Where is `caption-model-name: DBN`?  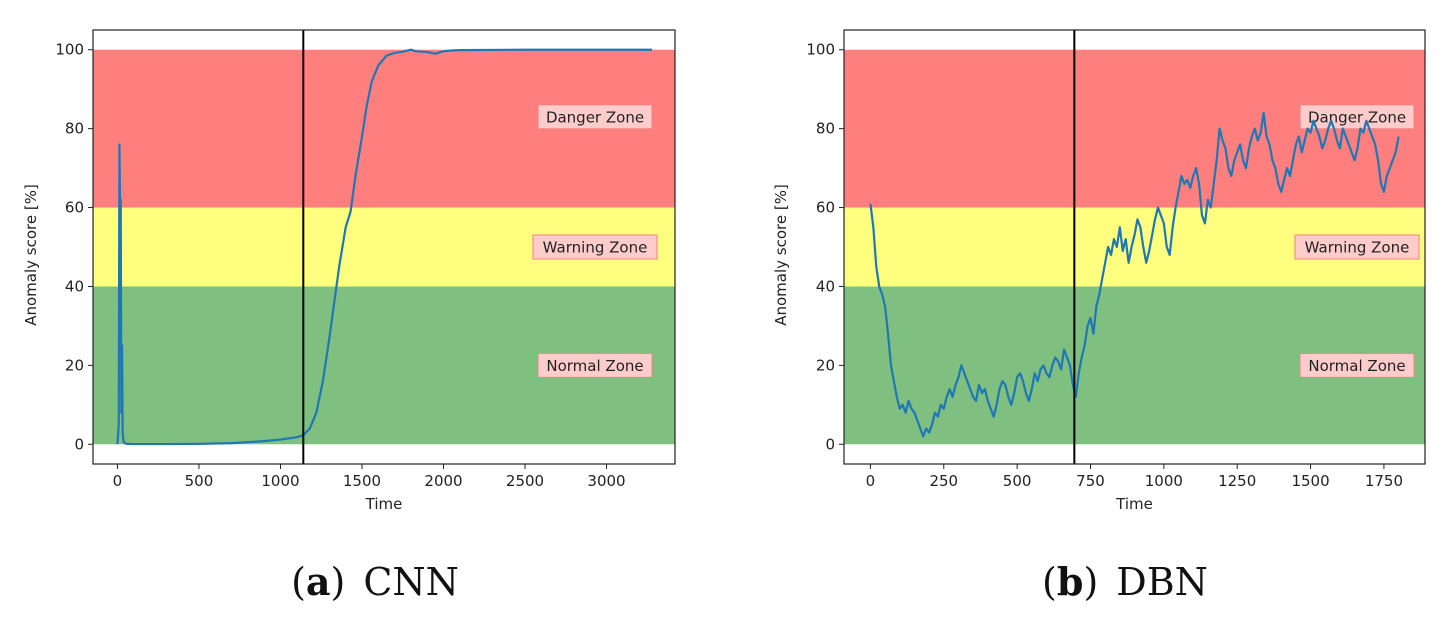 caption-model-name: DBN is located at coordinates (1162, 582).